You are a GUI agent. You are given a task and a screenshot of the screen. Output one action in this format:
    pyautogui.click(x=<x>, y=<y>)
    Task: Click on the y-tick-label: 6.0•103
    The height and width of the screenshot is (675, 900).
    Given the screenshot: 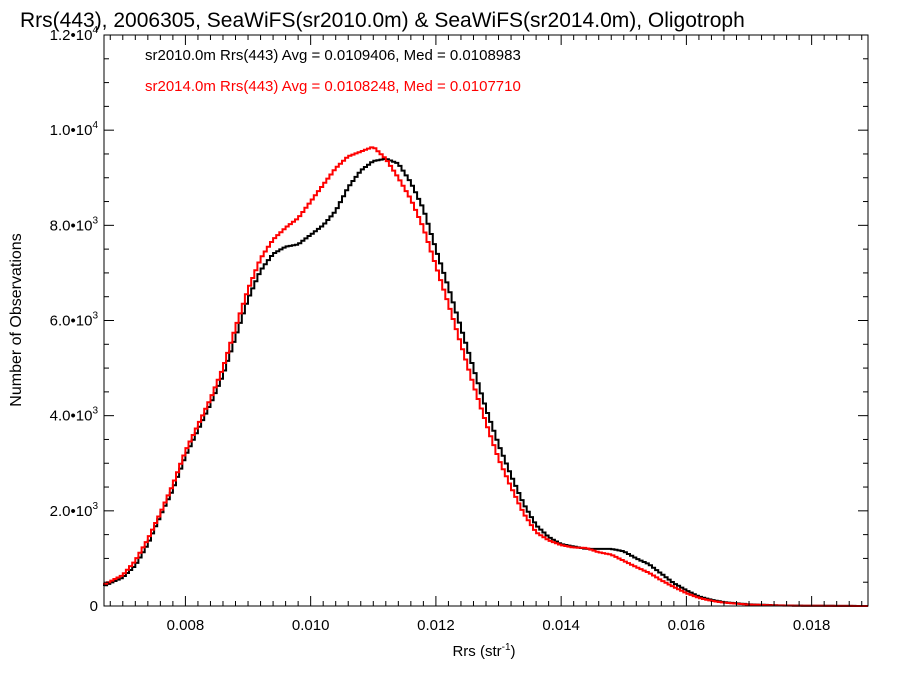 What is the action you would take?
    pyautogui.click(x=74, y=320)
    